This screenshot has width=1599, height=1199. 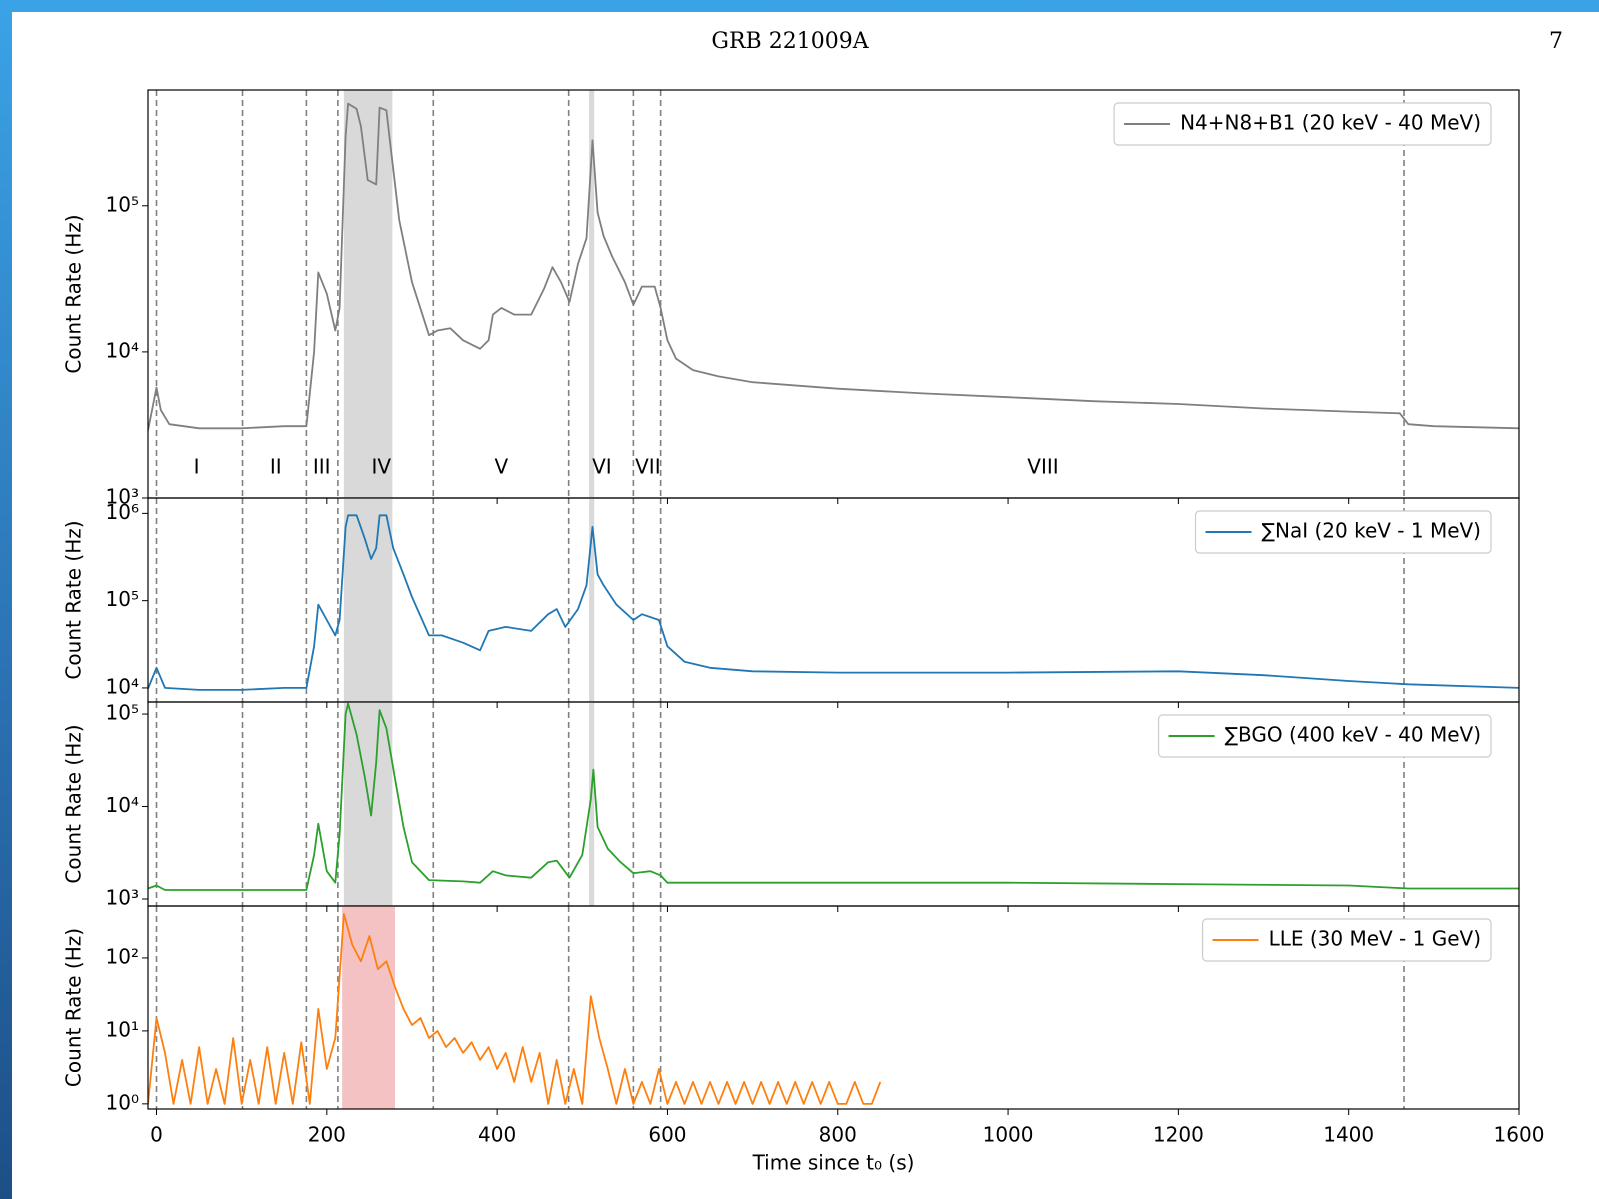 I want to click on legend-label: ∑BGO (400 keV - 40 MeV), so click(x=1353, y=735).